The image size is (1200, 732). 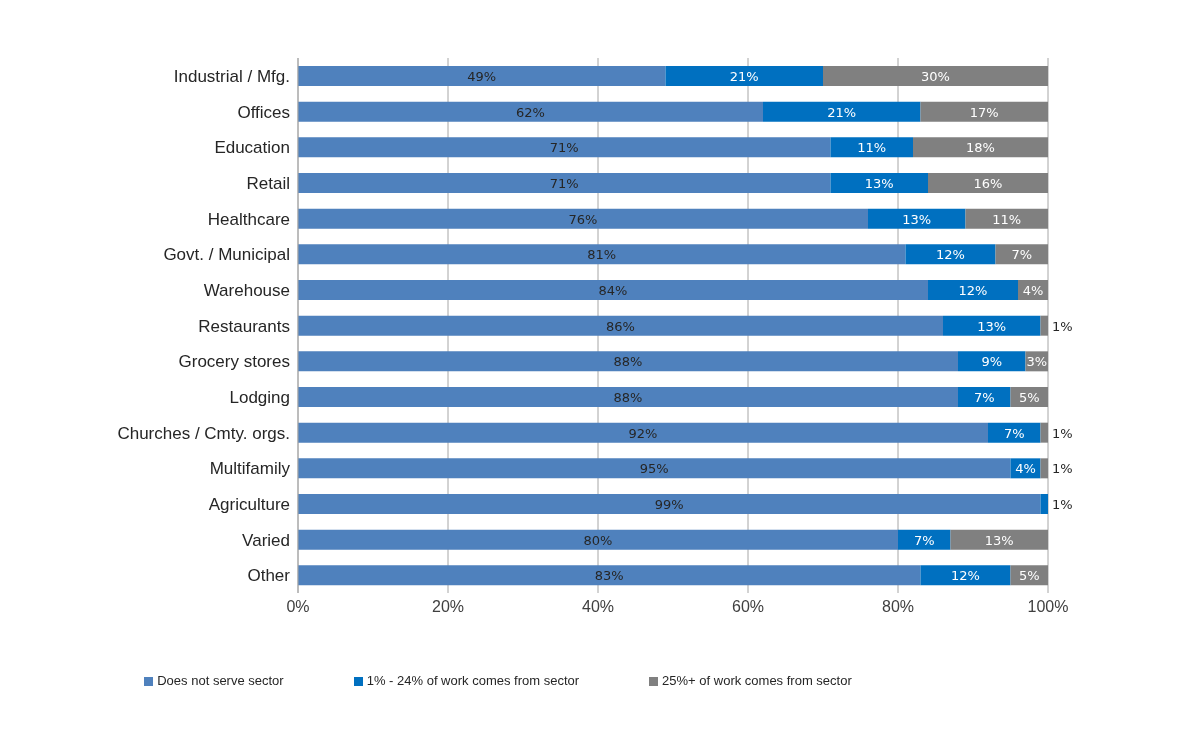 What do you see at coordinates (263, 112) in the screenshot?
I see `y-tick-label: Offices` at bounding box center [263, 112].